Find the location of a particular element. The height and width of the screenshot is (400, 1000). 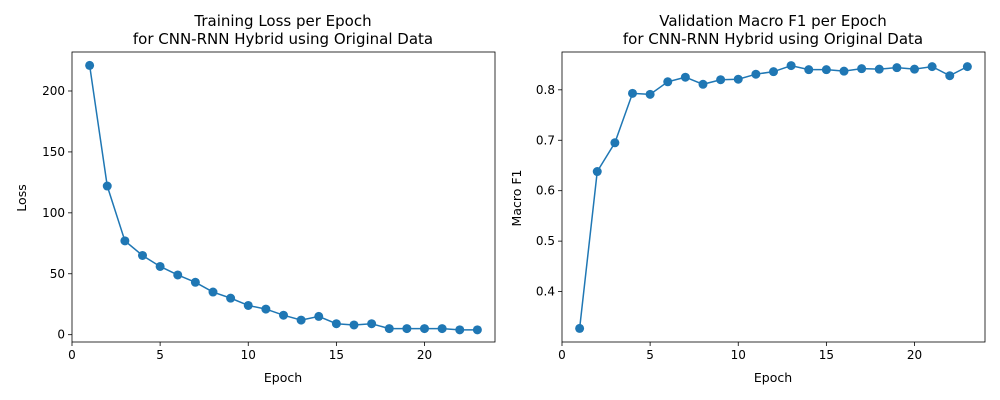

y-tick-label: 0.6 is located at coordinates (545, 191).